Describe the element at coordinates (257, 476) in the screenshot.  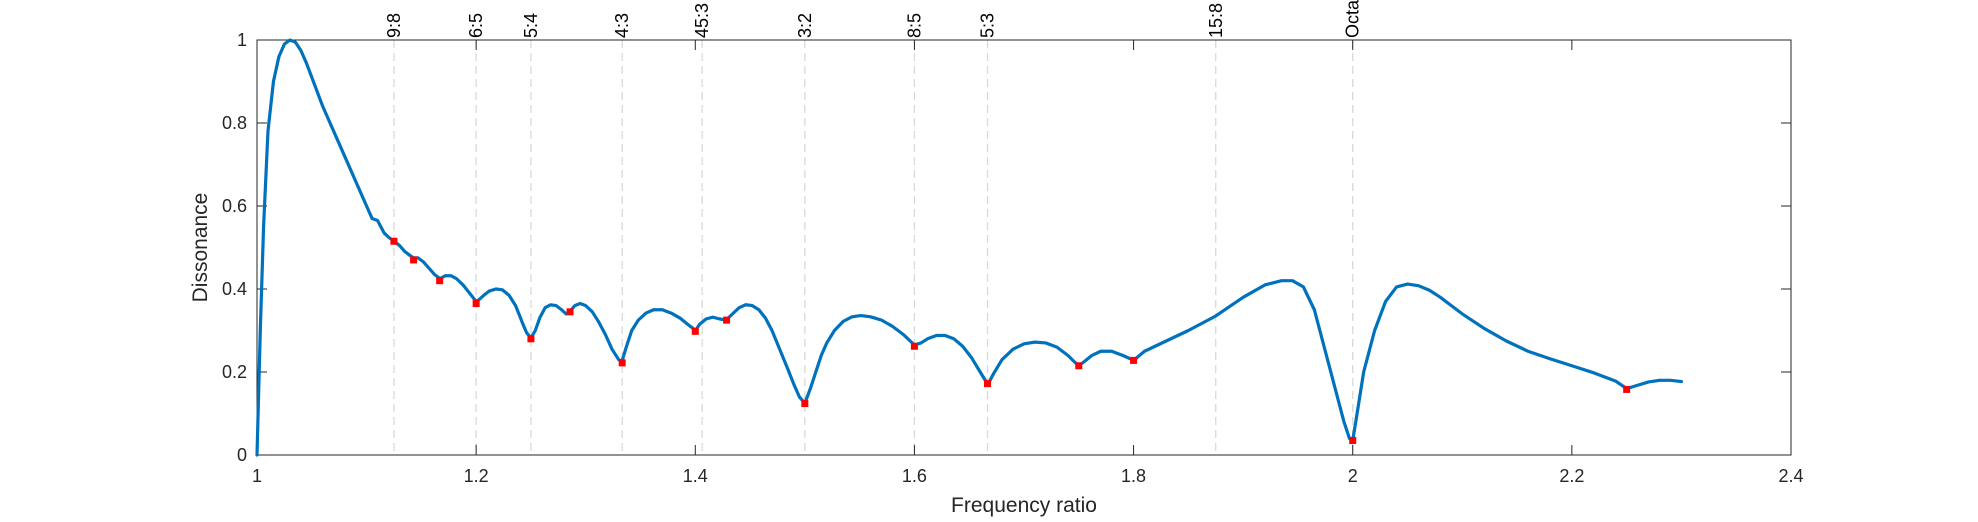
I see `x-tick-label: 1` at that location.